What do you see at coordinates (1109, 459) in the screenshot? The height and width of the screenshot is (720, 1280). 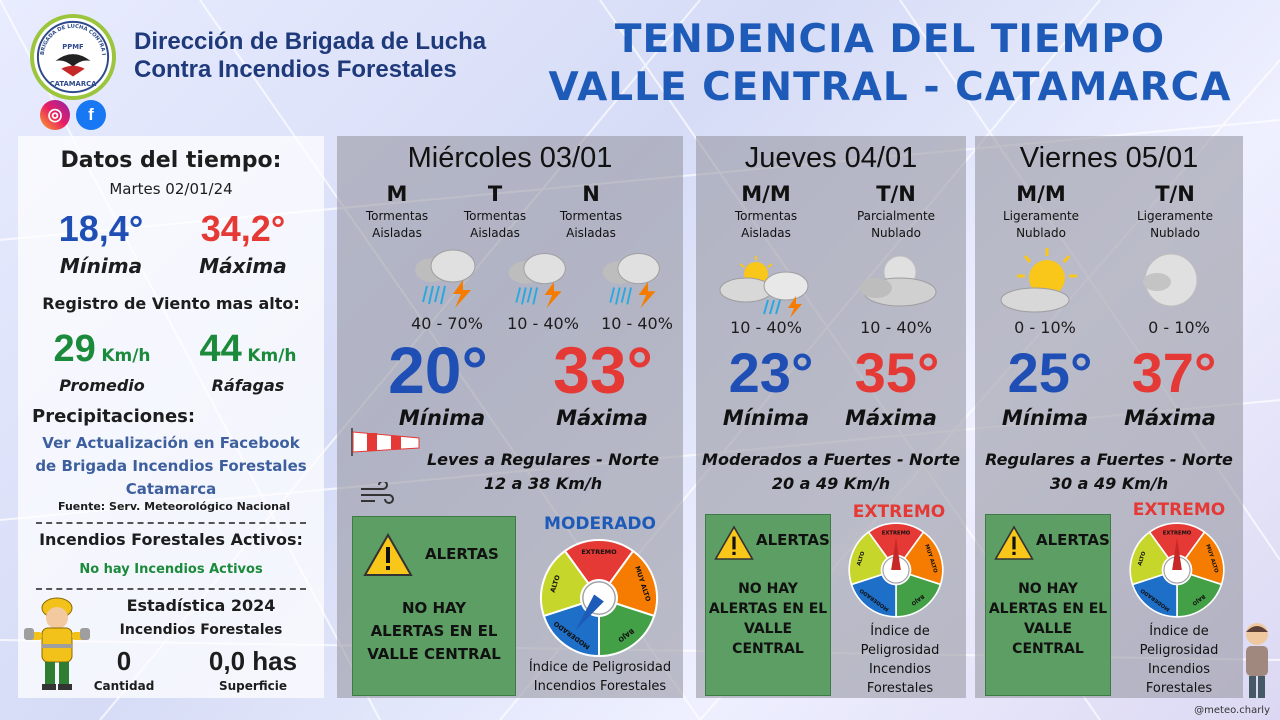 I see `wind-direction: Regulares a Fuertes - Norte` at bounding box center [1109, 459].